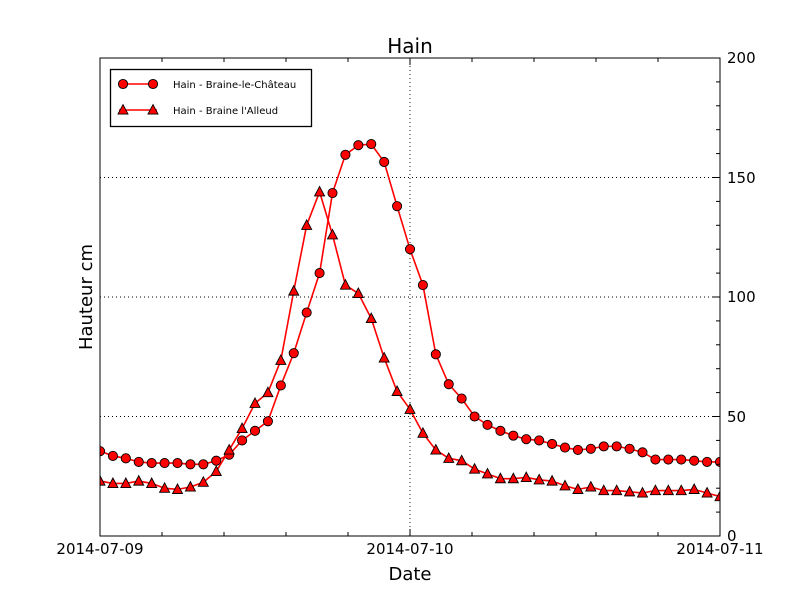 This screenshot has width=800, height=604. What do you see at coordinates (211, 98) in the screenshot?
I see `legend-border` at bounding box center [211, 98].